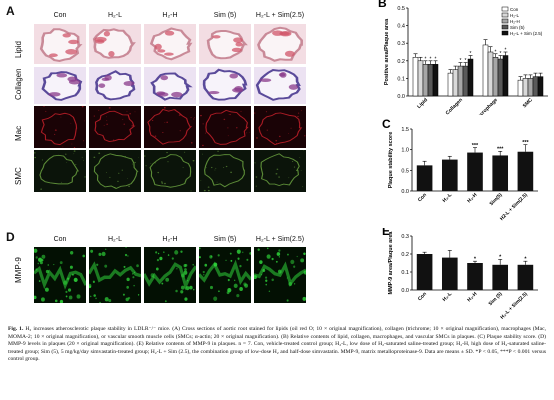 The image size is (554, 400). I want to click on panel-d-column-header: H₂-L + Sim(2.5), so click(280, 239).